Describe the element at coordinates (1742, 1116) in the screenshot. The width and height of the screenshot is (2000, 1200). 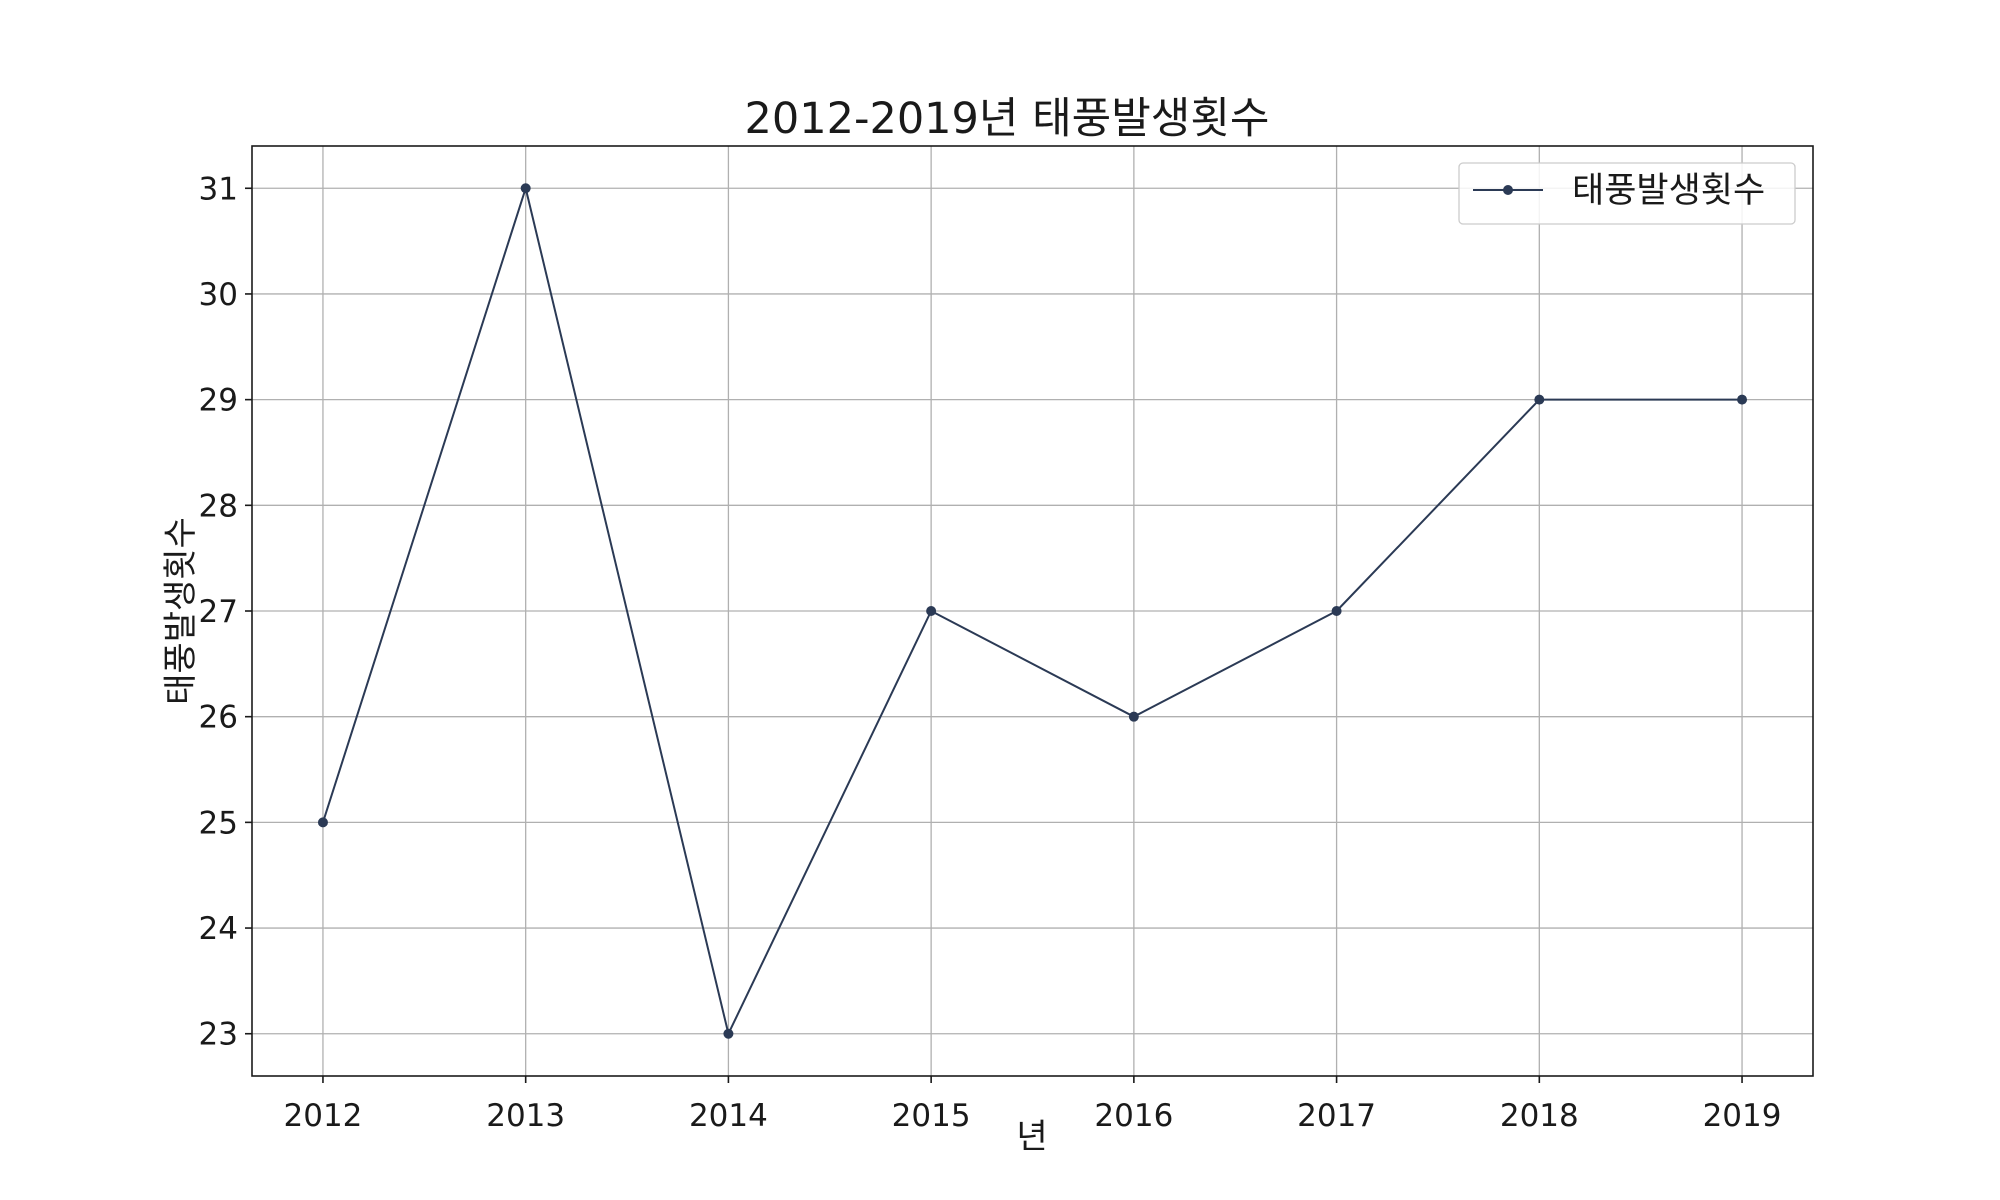
I see `x-tick-label: 2019` at that location.